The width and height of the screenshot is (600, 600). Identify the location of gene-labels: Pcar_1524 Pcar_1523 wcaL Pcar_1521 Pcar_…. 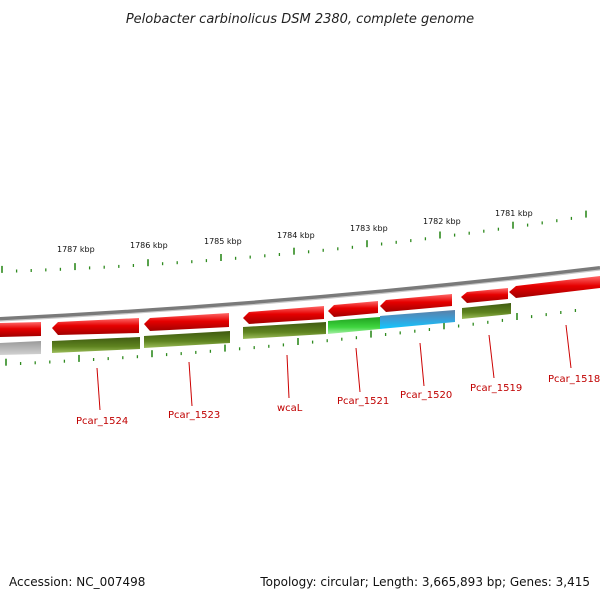
(338, 400).